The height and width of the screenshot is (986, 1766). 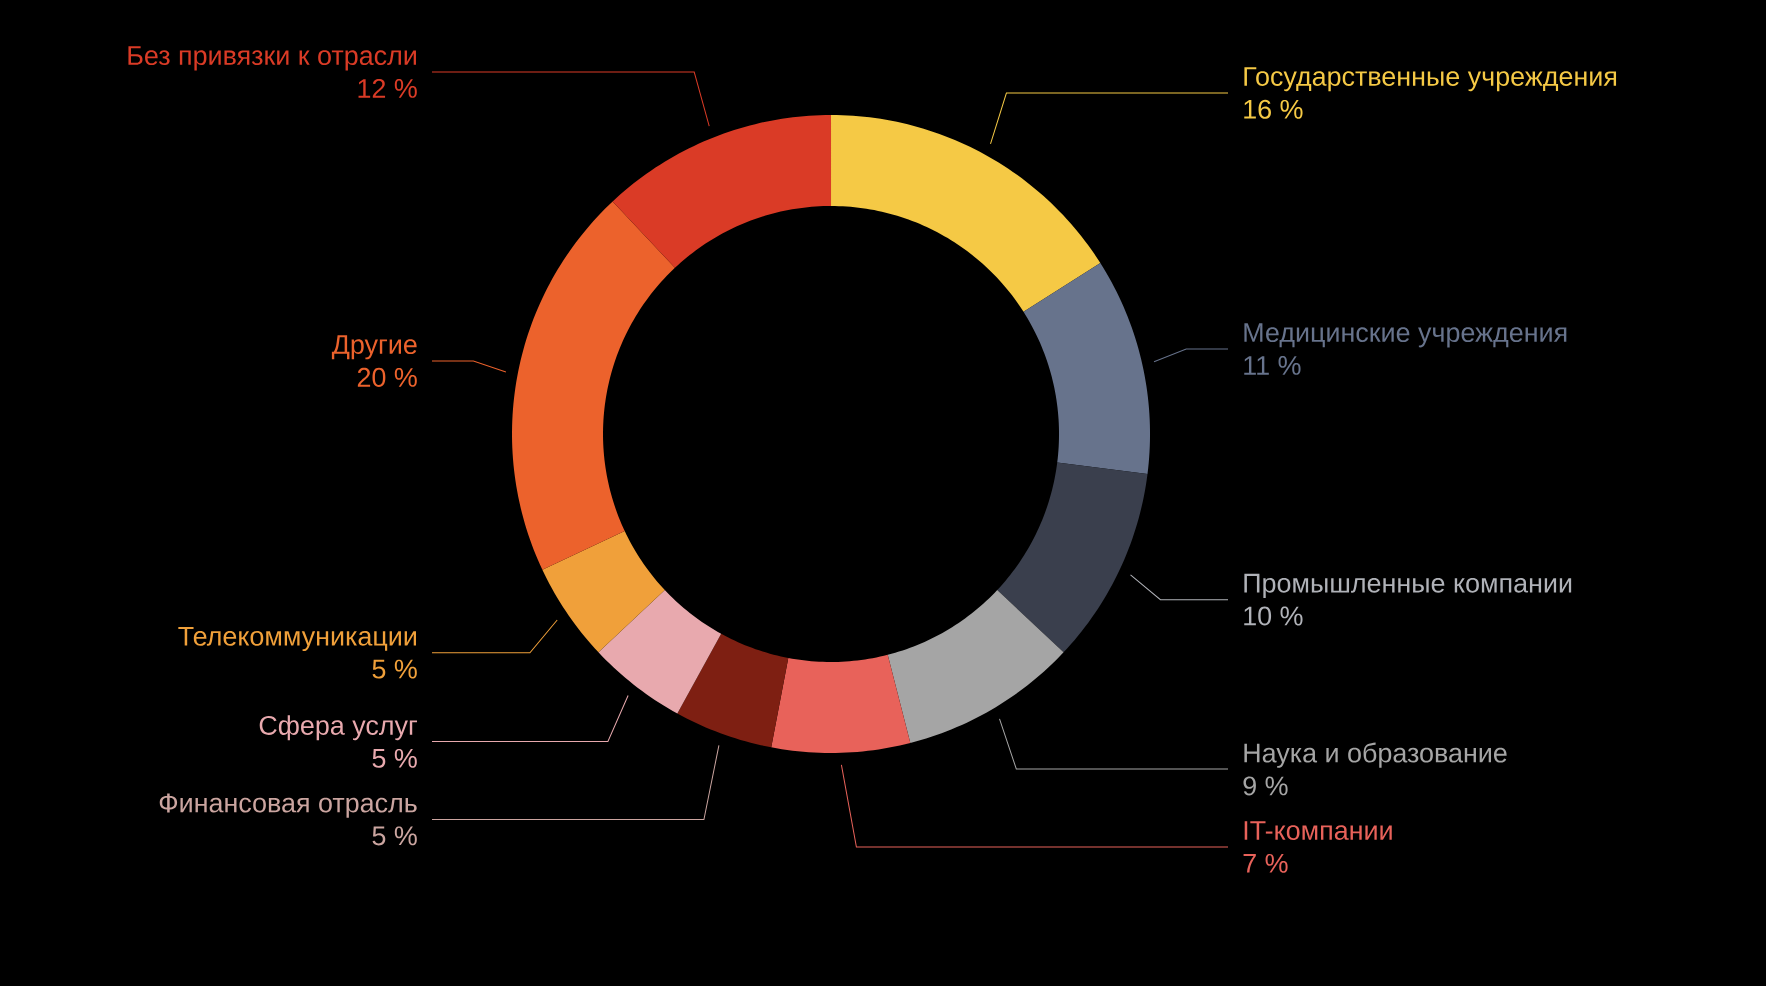 I want to click on slice-label: Медицинские учреждения, so click(x=1405, y=335).